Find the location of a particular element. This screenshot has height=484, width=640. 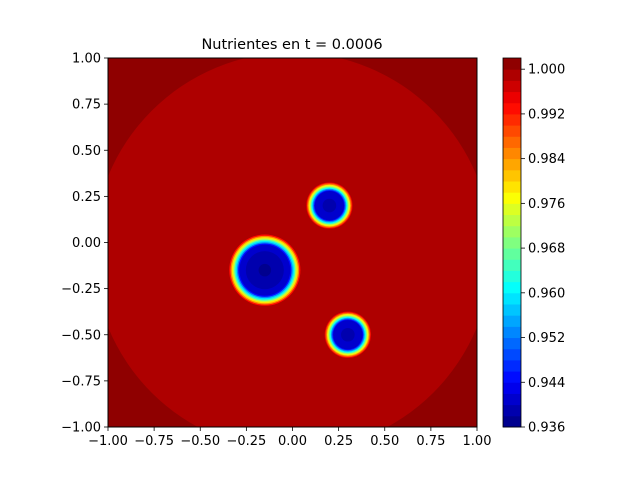

y-tick-label: 0.25 is located at coordinates (86, 197).